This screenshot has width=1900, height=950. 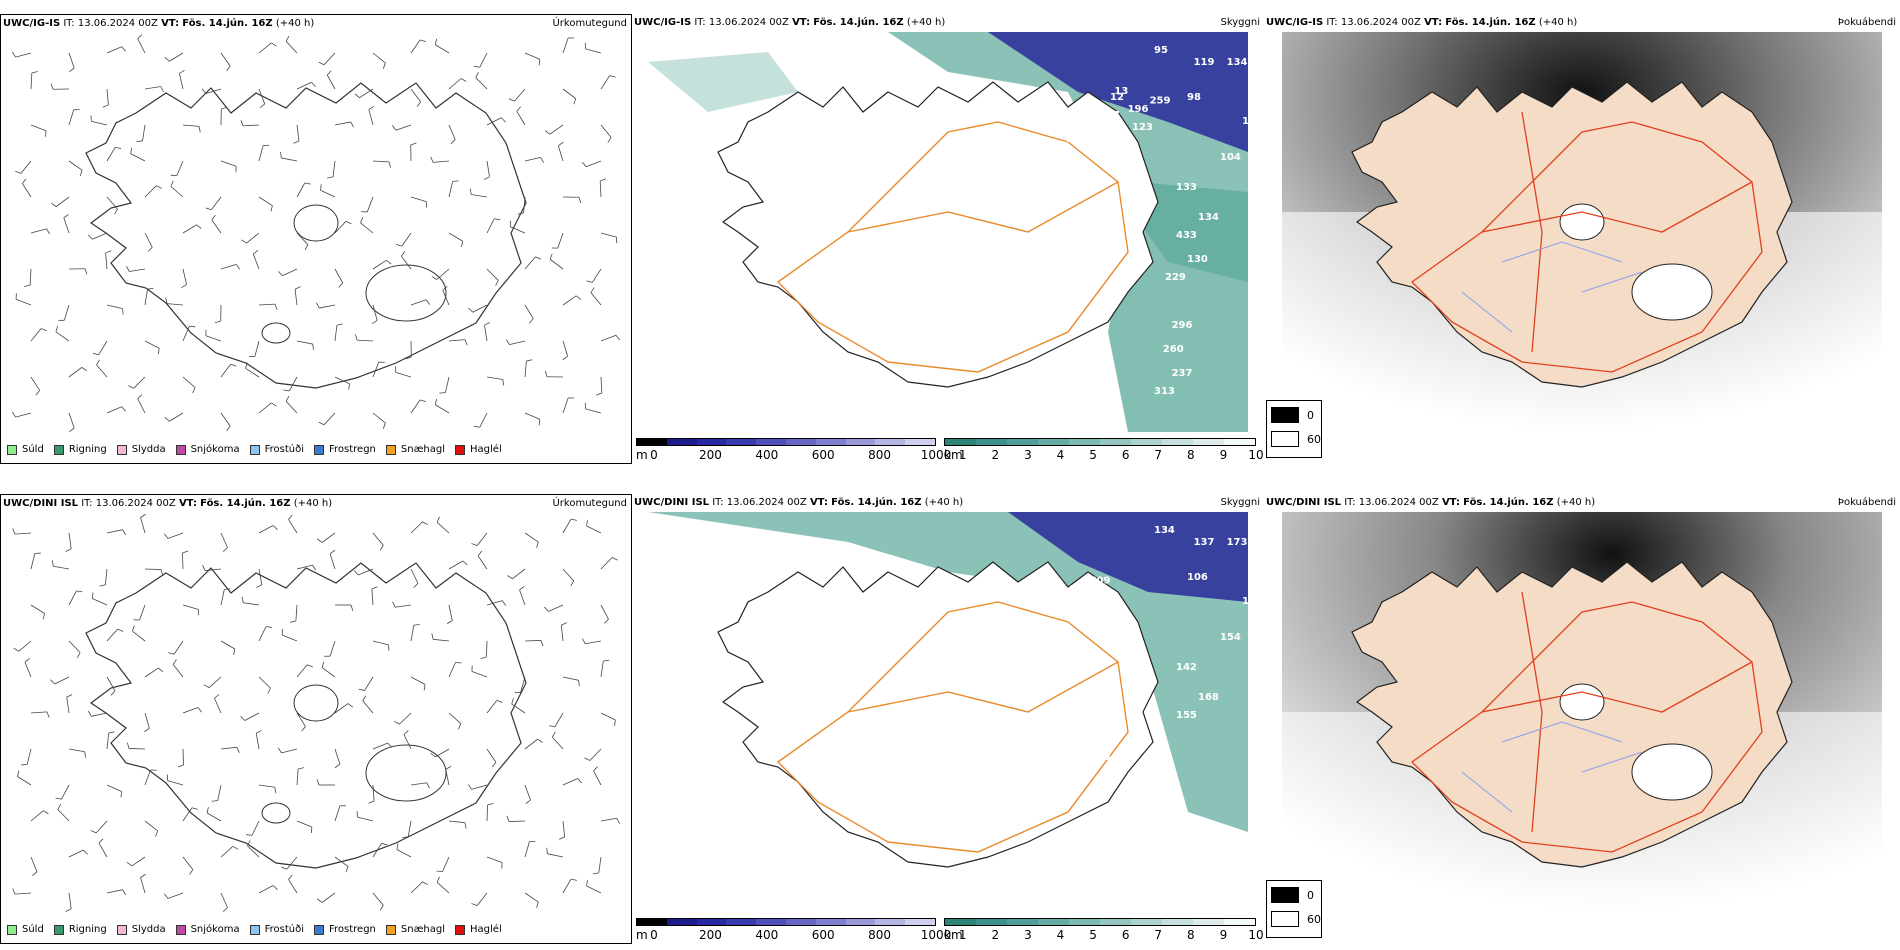 I want to click on it-value: 13.06.2024 00Z, so click(x=766, y=502).